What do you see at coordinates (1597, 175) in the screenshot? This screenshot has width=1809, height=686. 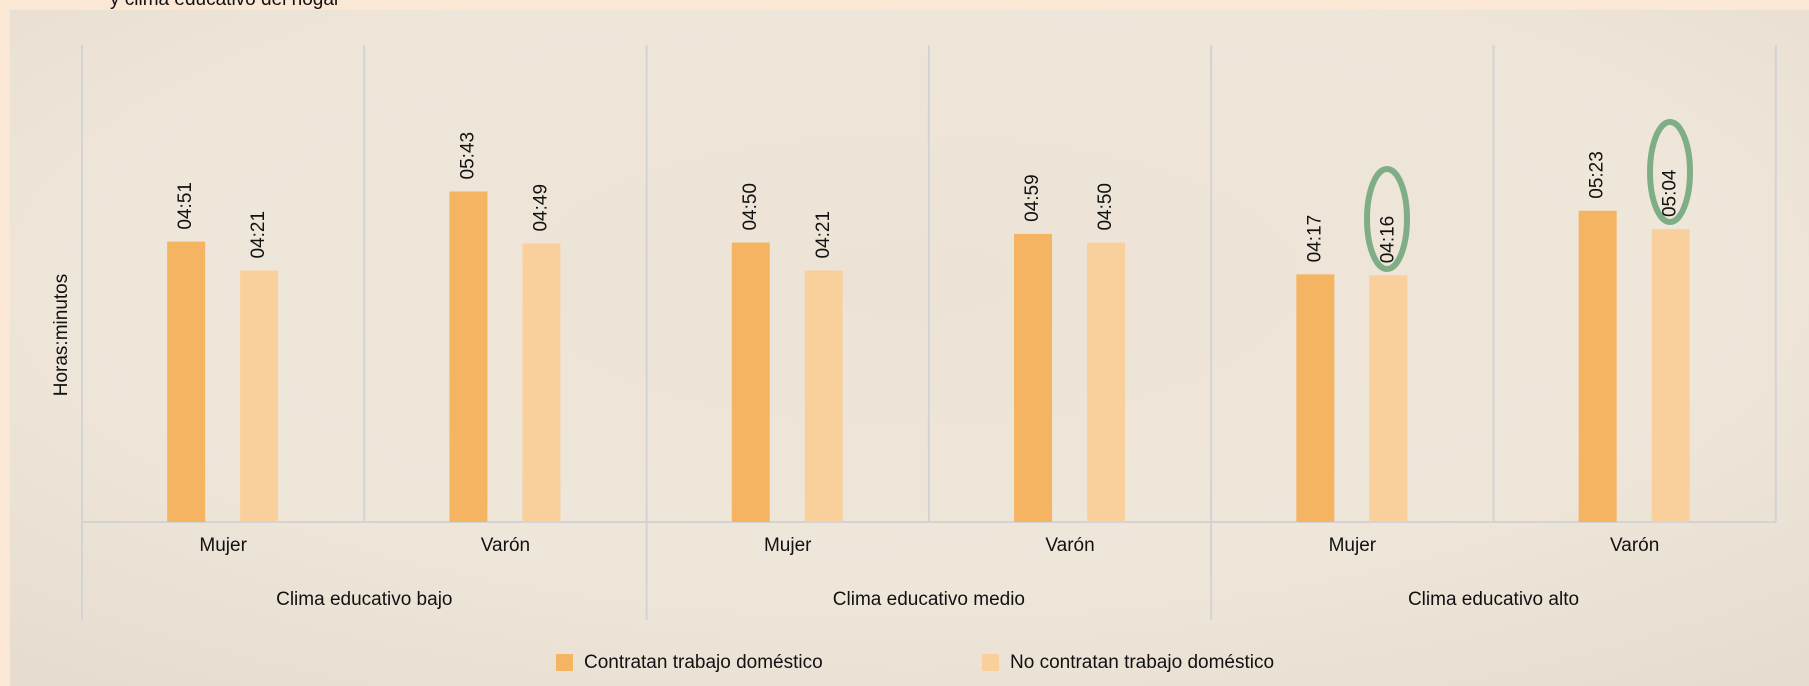 I see `data-label: 05:23` at bounding box center [1597, 175].